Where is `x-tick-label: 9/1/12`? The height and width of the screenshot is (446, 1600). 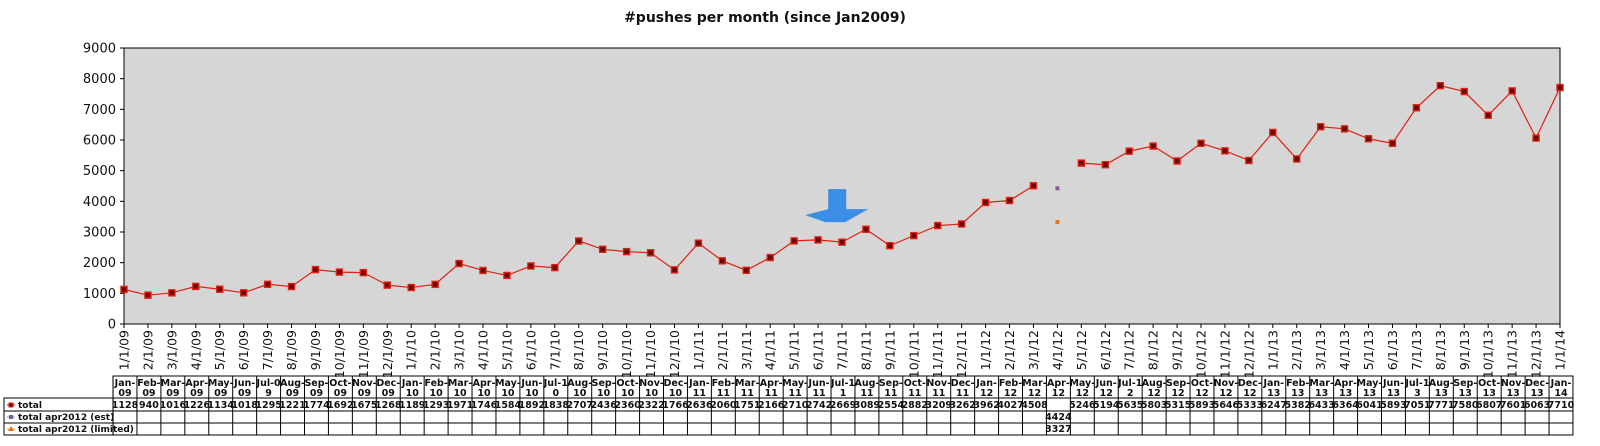
x-tick-label: 9/1/12 is located at coordinates (1177, 350).